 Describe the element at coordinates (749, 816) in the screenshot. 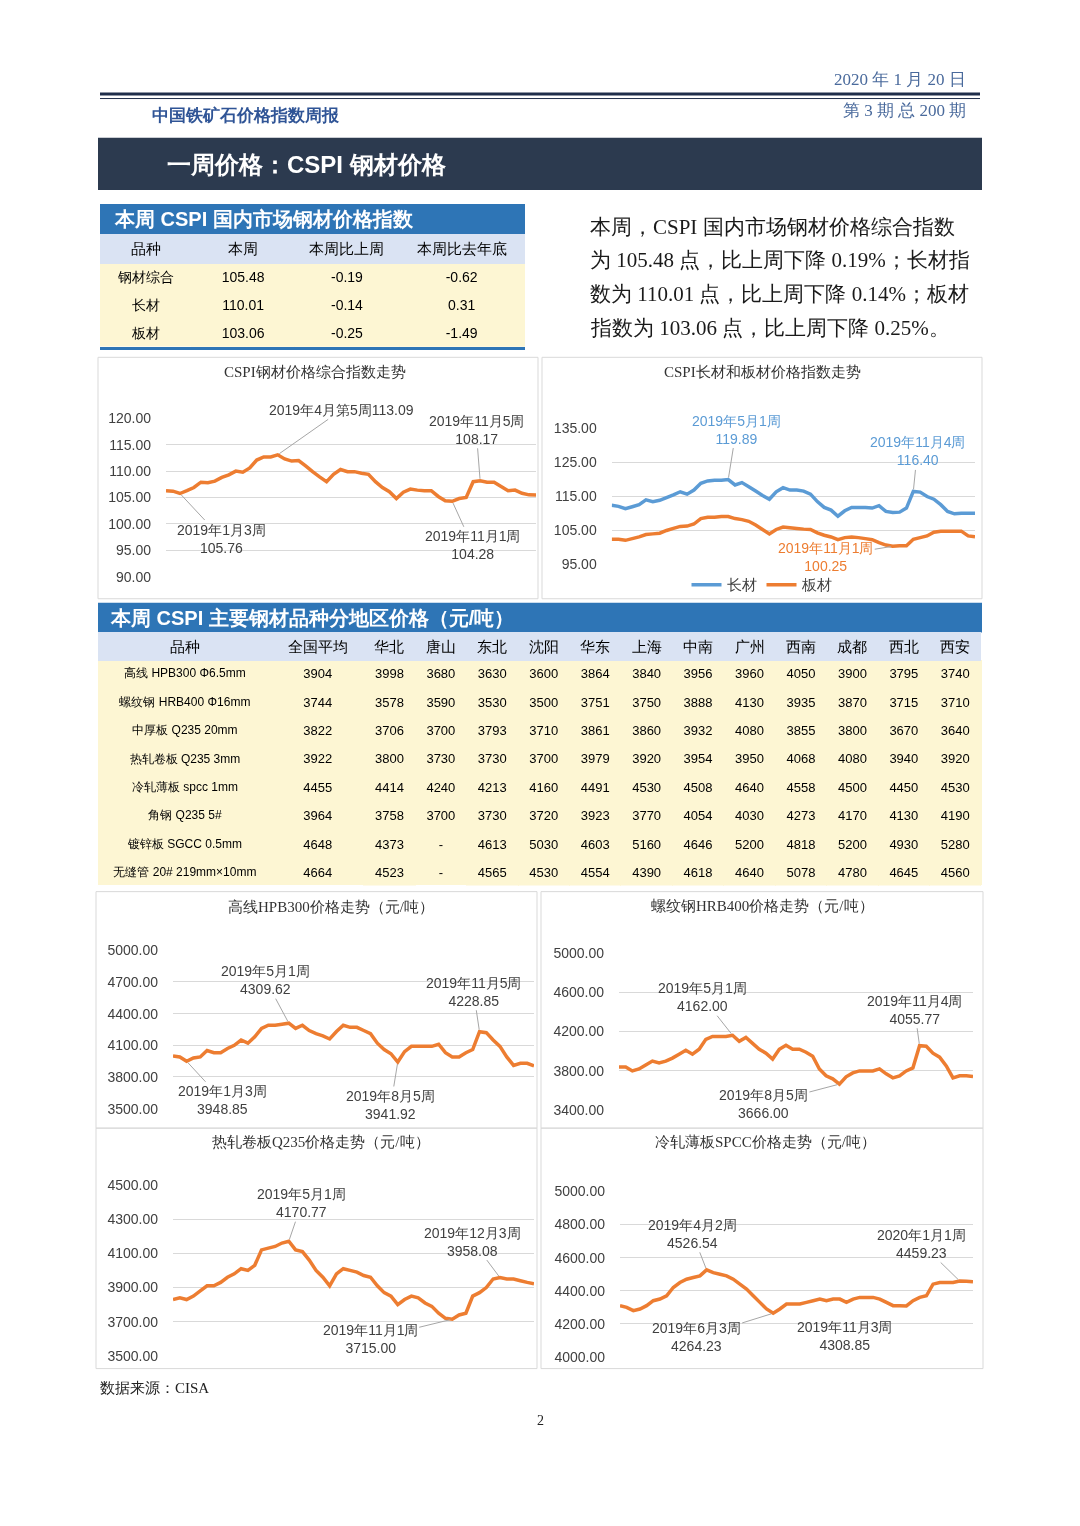

I see `data-label: 4030` at that location.